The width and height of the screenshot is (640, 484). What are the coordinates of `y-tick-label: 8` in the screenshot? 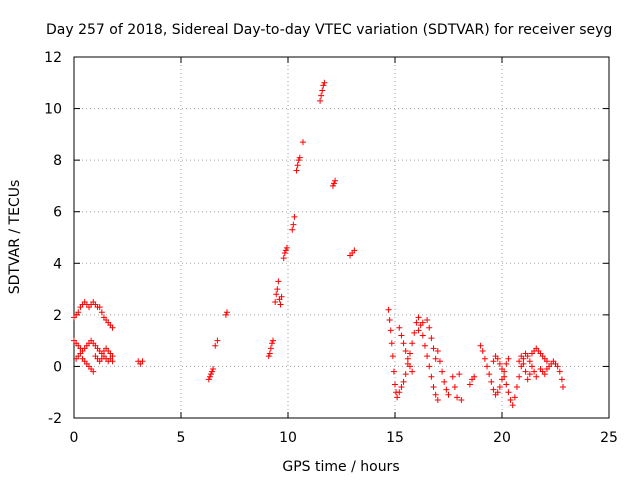 It's located at (57, 161).